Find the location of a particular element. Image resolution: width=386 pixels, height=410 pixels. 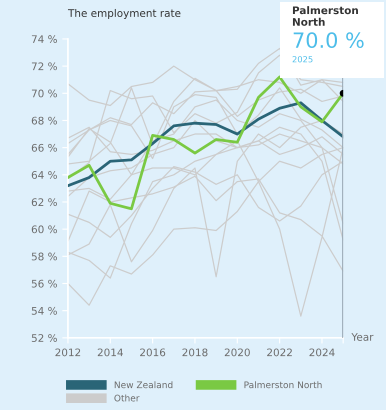

chart-title: The employment rate is located at coordinates (124, 14).